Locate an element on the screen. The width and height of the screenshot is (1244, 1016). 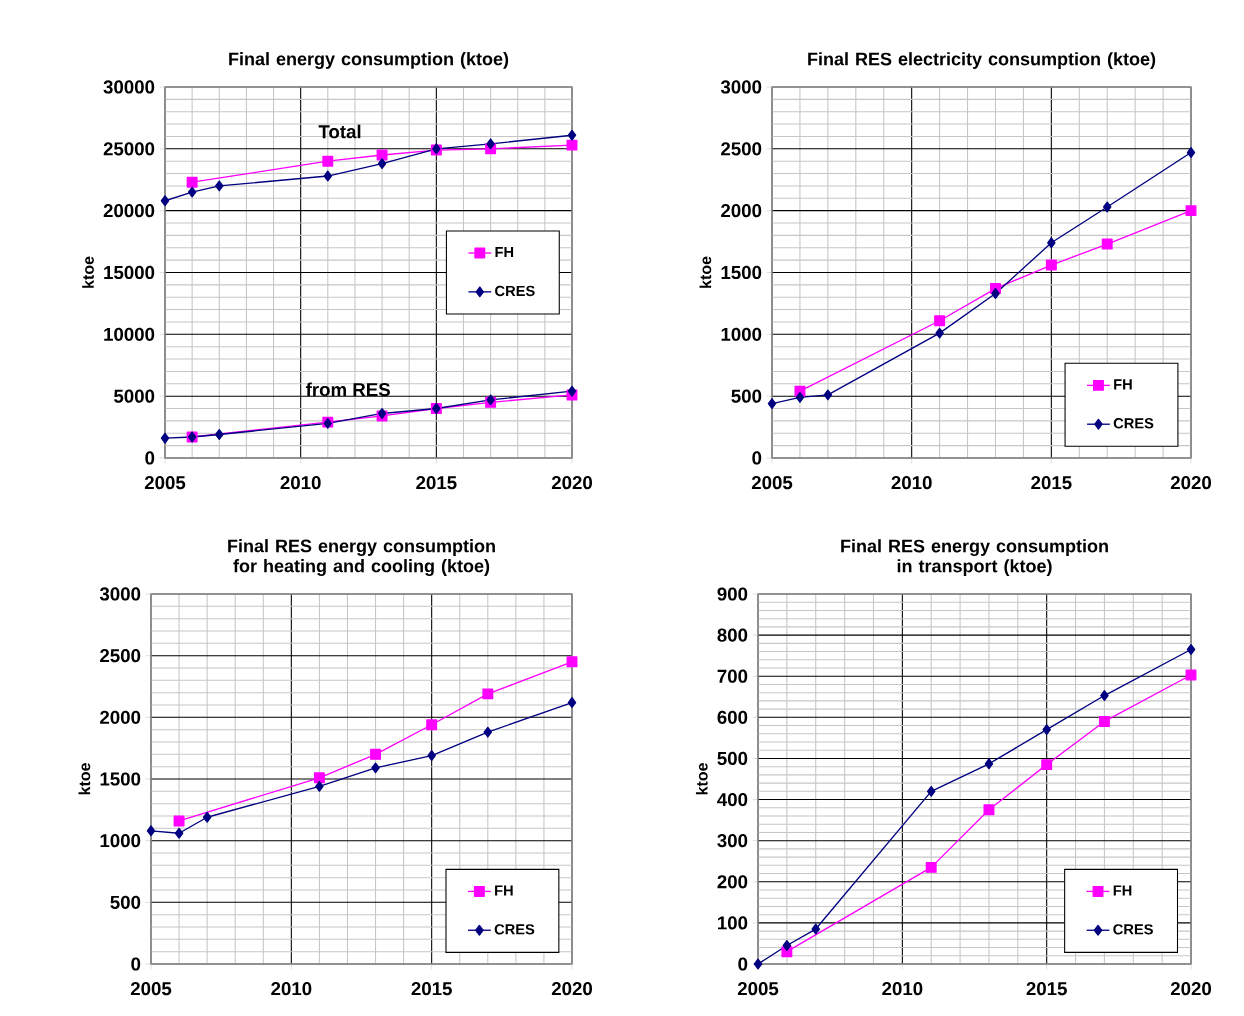
y-tick-label: 900 is located at coordinates (732, 594).